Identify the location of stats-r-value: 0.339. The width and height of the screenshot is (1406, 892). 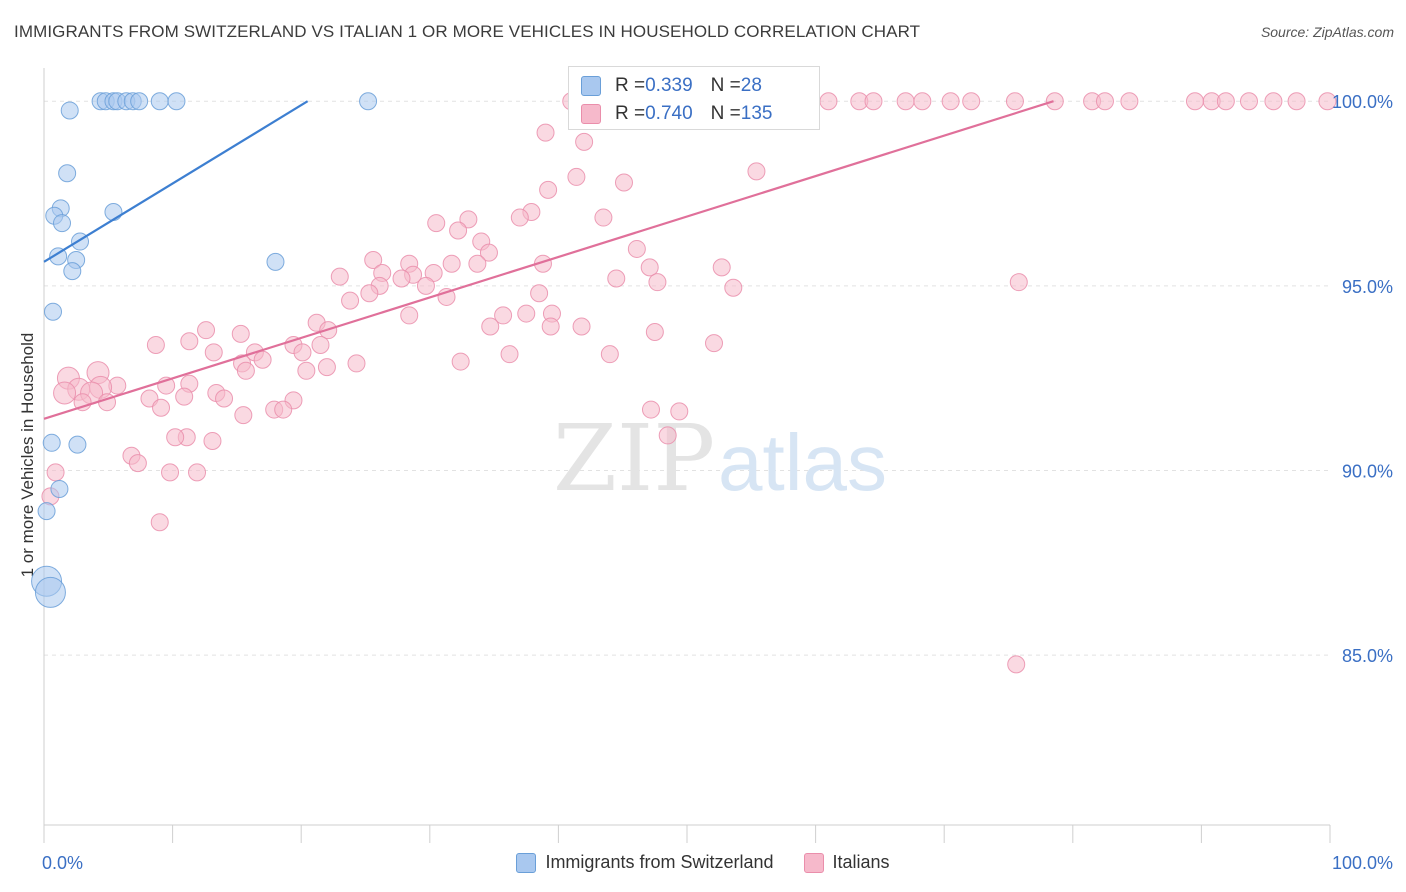
(669, 85).